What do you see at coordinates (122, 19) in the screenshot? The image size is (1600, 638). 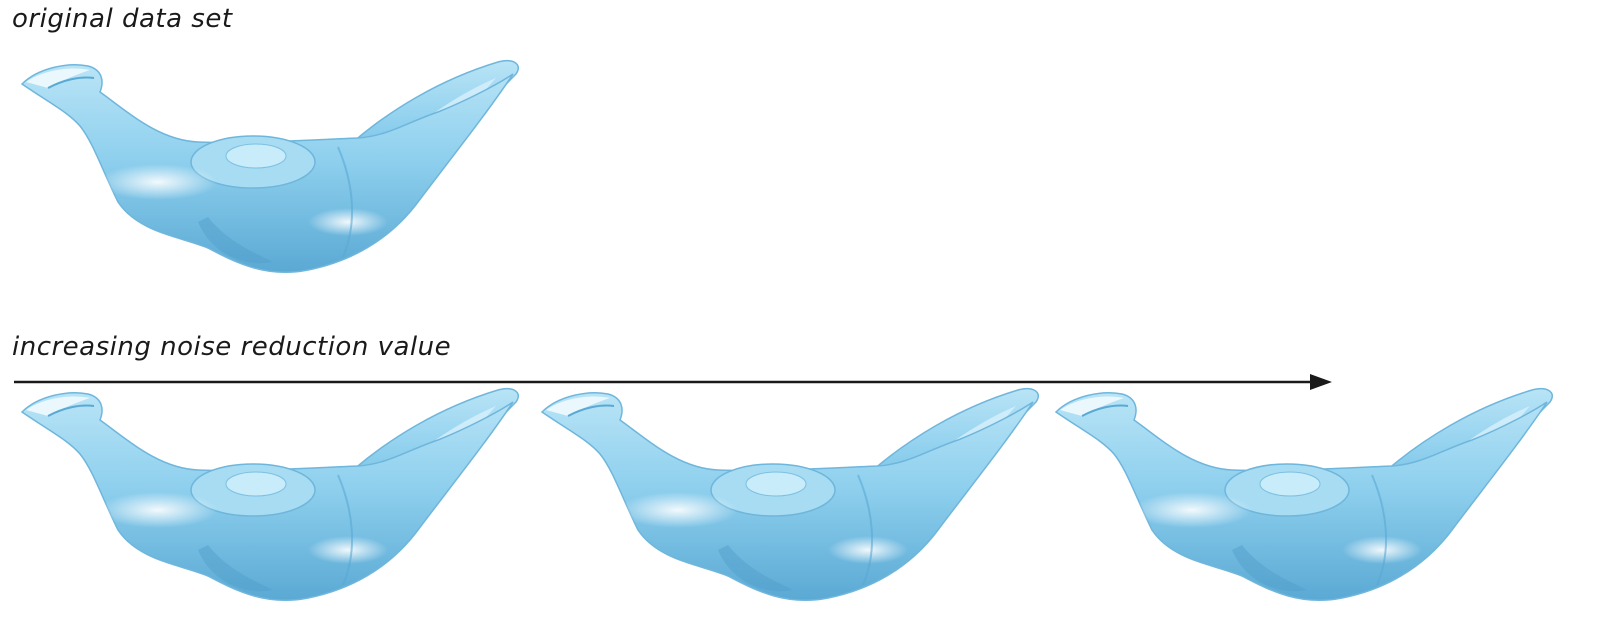 I see `label-original-data-set: original data set` at bounding box center [122, 19].